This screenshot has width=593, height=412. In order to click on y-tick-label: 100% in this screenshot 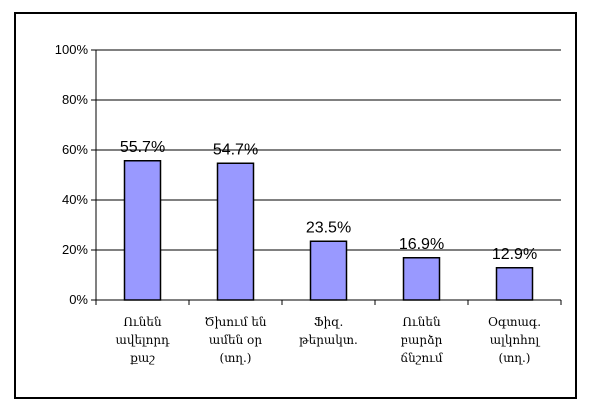, I will do `click(72, 49)`.